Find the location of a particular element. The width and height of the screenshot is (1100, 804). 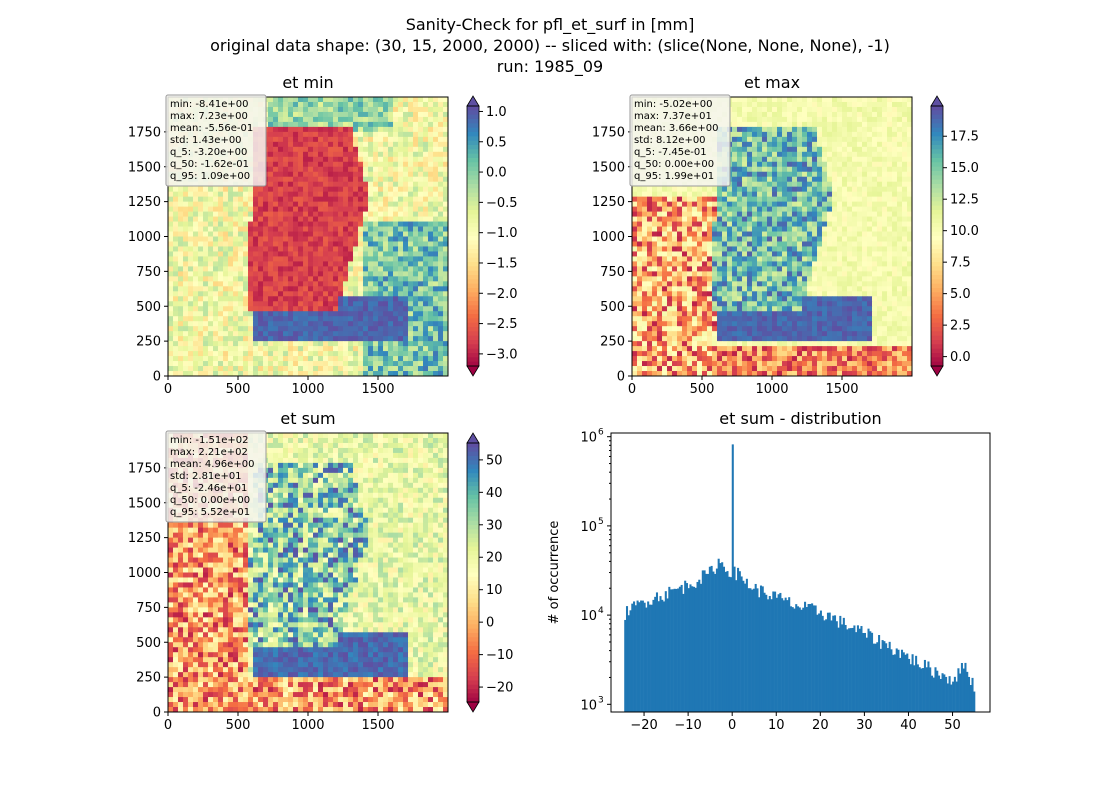

figure-title-line-3: run: 1985_09 is located at coordinates (550, 67).